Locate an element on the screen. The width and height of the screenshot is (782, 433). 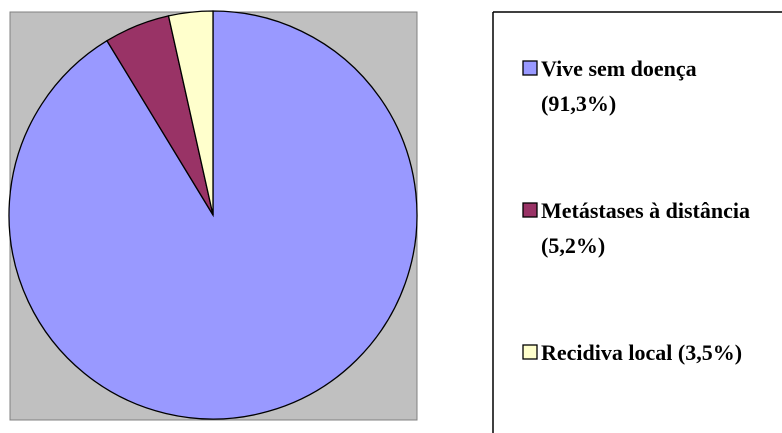
legend-label: Recidiva local is located at coordinates (607, 352).